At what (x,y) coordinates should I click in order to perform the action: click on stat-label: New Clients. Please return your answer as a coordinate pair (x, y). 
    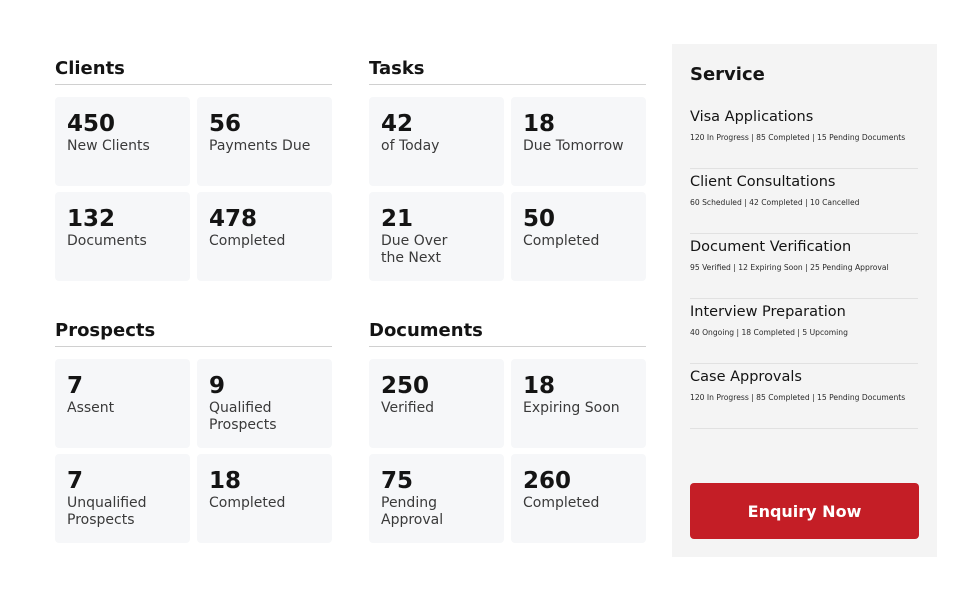
    Looking at the image, I should click on (108, 146).